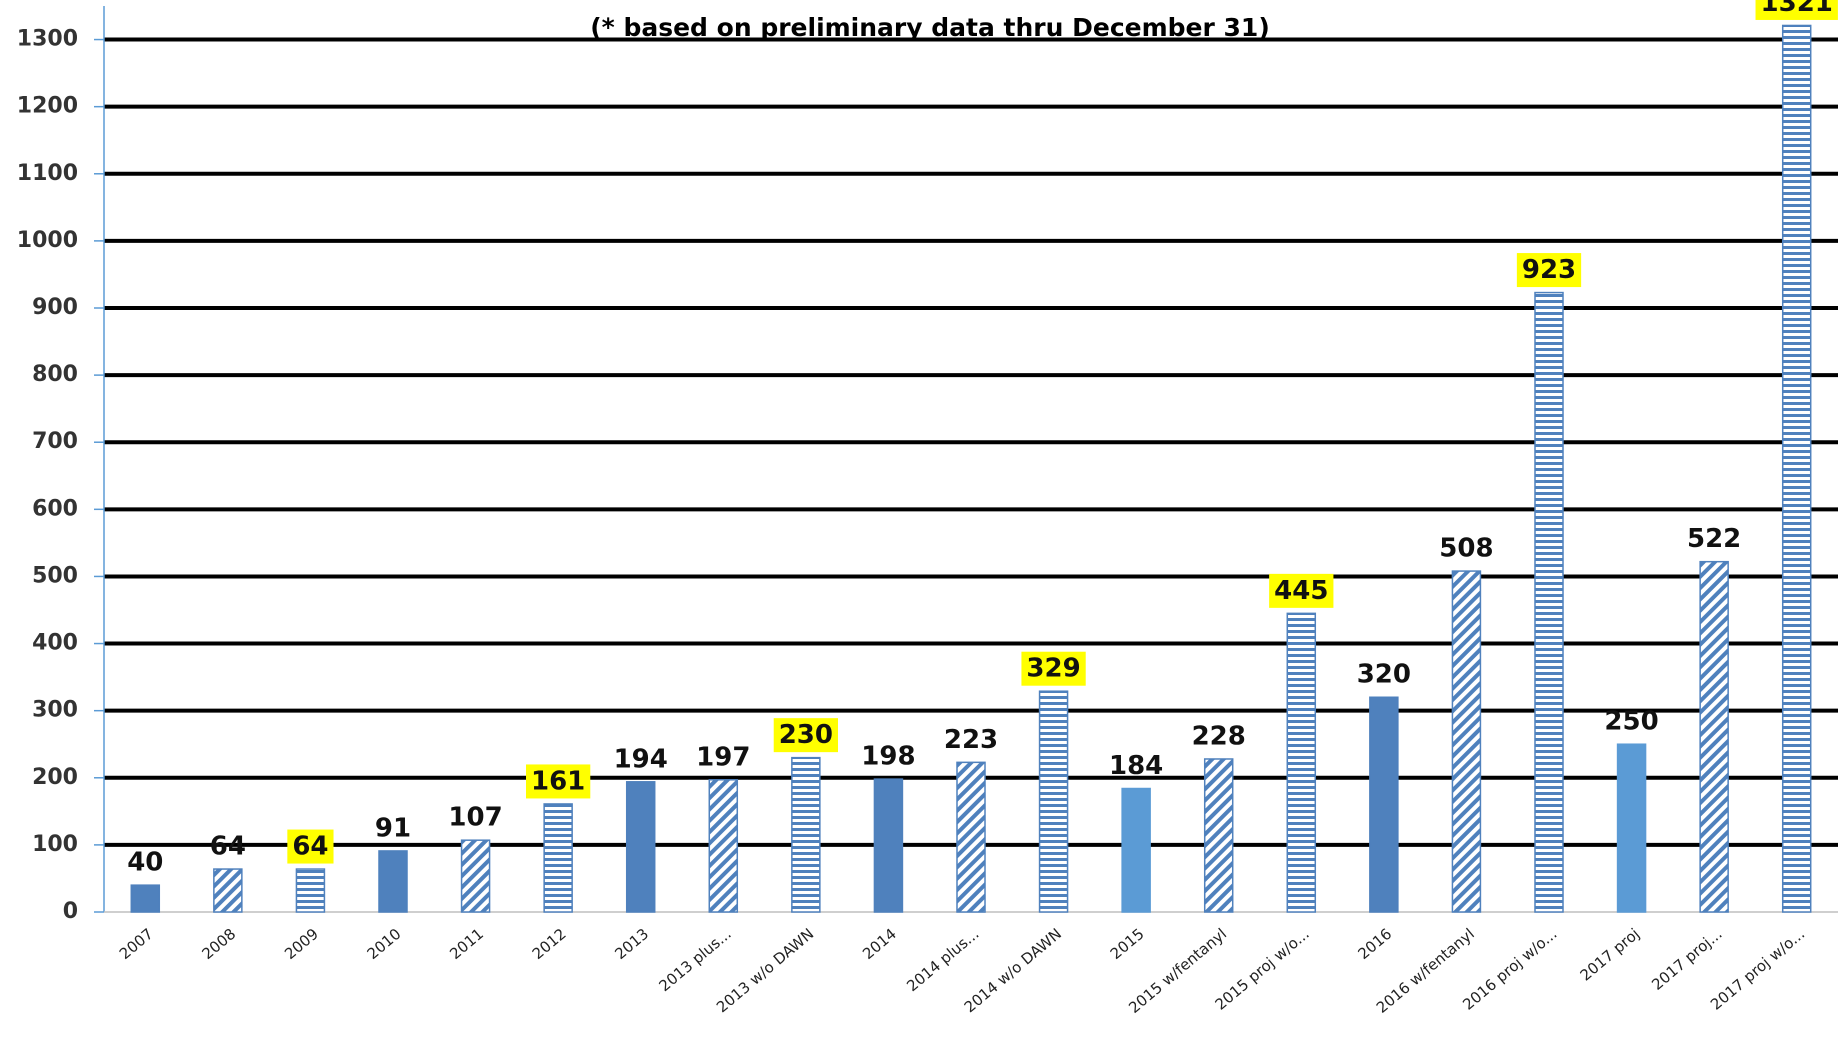  I want to click on value-label: 522, so click(1714, 539).